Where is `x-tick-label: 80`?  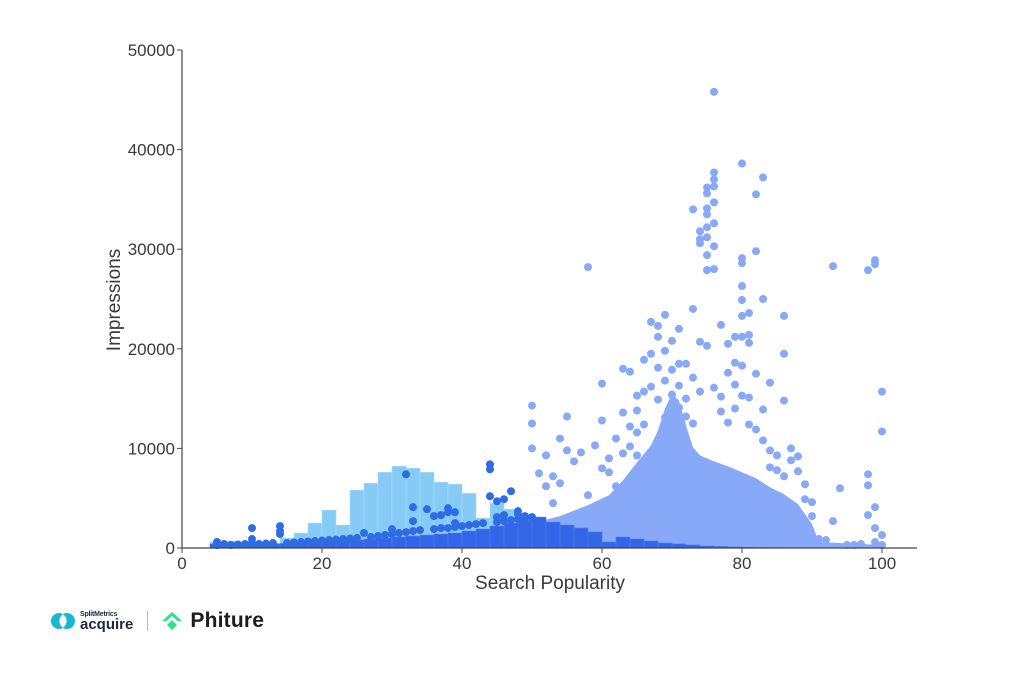
x-tick-label: 80 is located at coordinates (742, 563).